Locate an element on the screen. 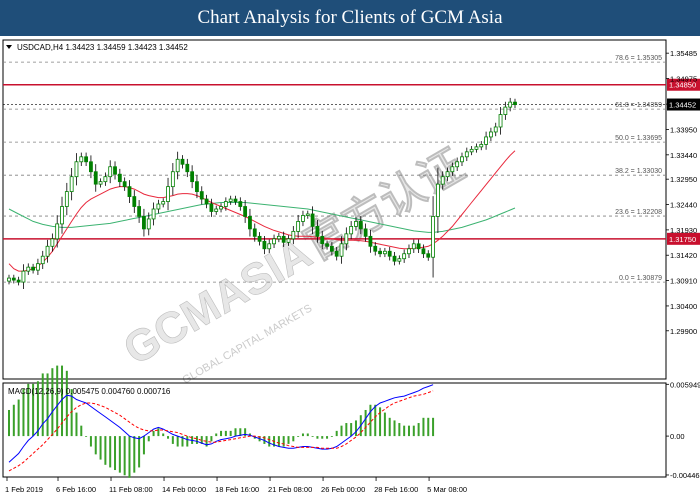 Image resolution: width=700 pixels, height=500 pixels. macd-histogram is located at coordinates (221, 421).